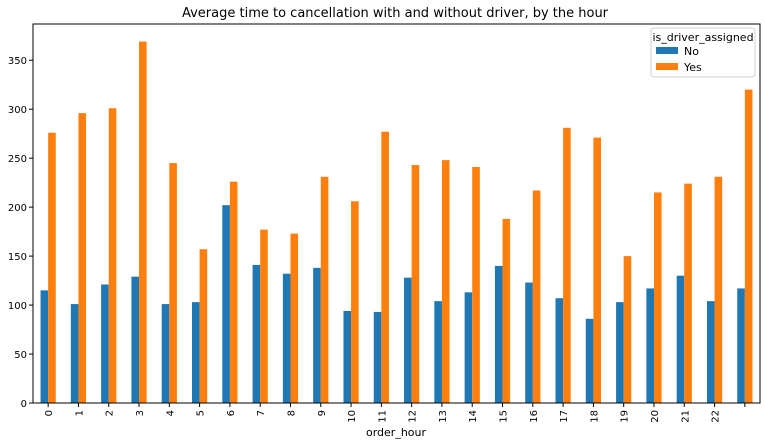 Image resolution: width=765 pixels, height=445 pixels. I want to click on x-tick-label: 1, so click(79, 413).